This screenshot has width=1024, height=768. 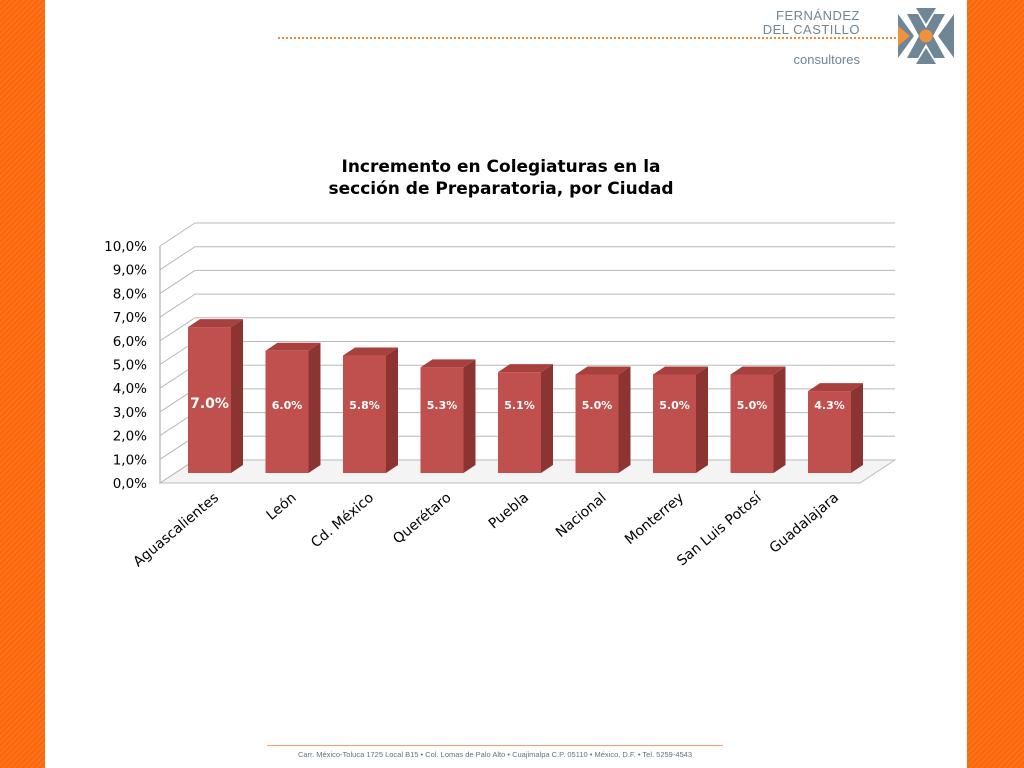 I want to click on bar: 5.8%, so click(x=370, y=410).